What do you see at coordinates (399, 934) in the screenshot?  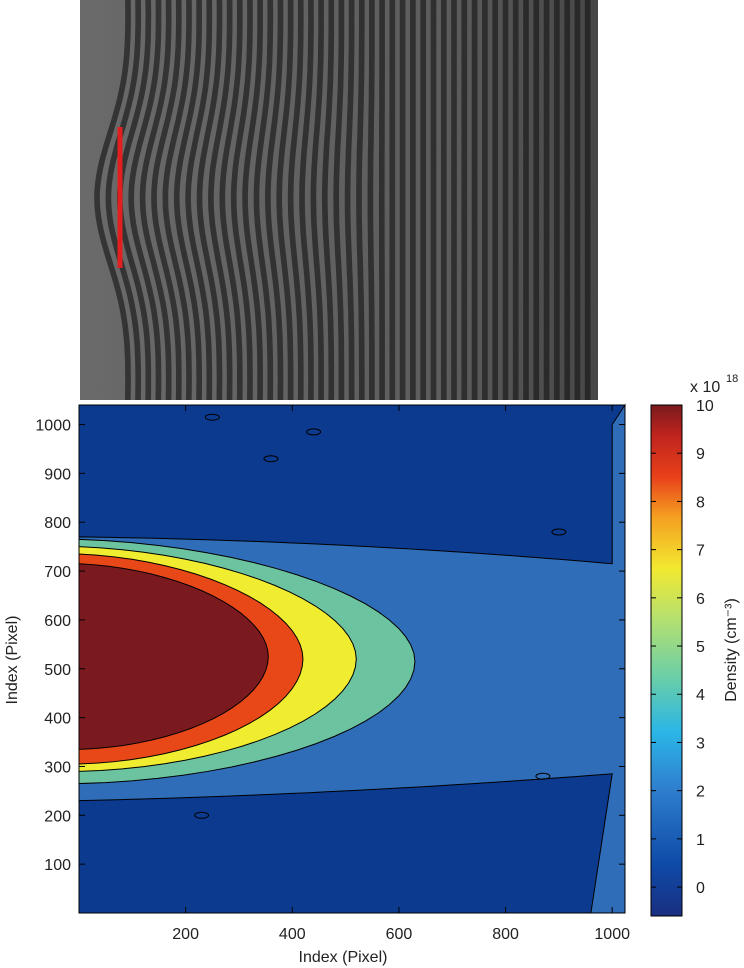 I see `x-tick-label: 600` at bounding box center [399, 934].